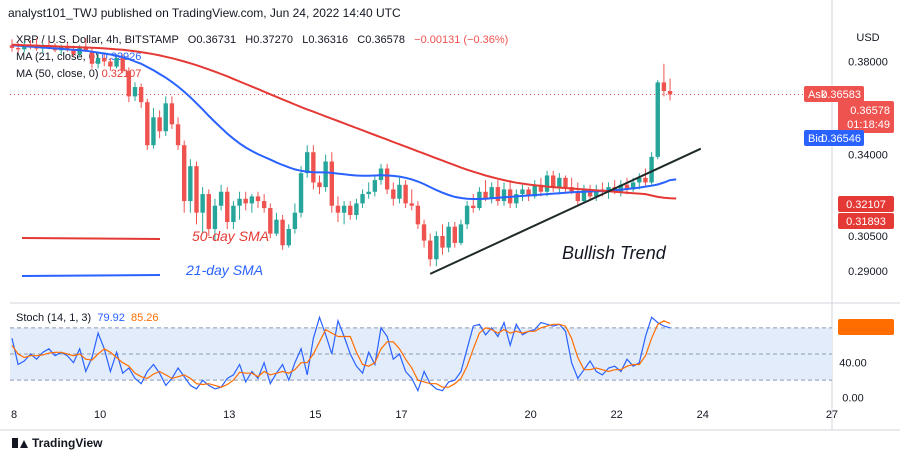  I want to click on time-tick-label: 10, so click(100, 415).